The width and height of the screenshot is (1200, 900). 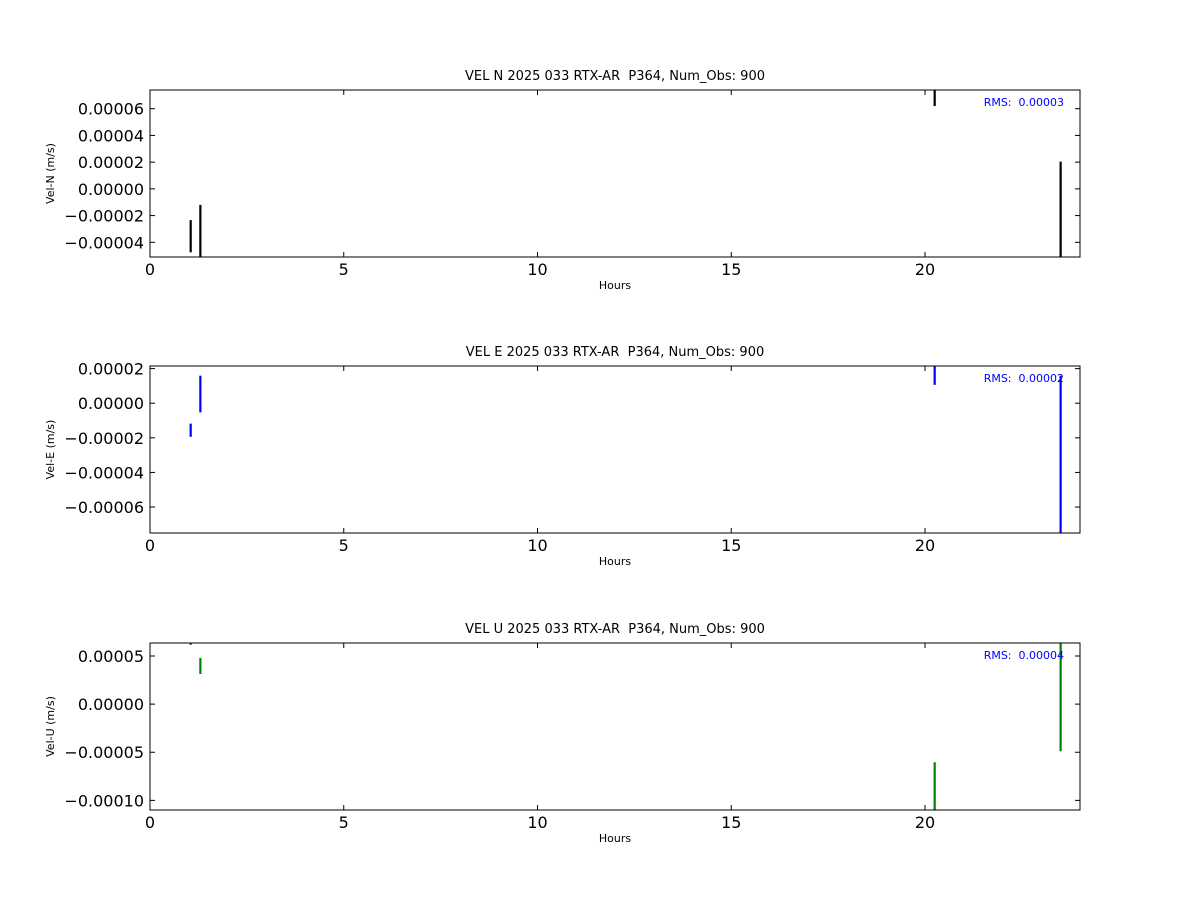 I want to click on y-tick-label: −0.00006, so click(x=104, y=507).